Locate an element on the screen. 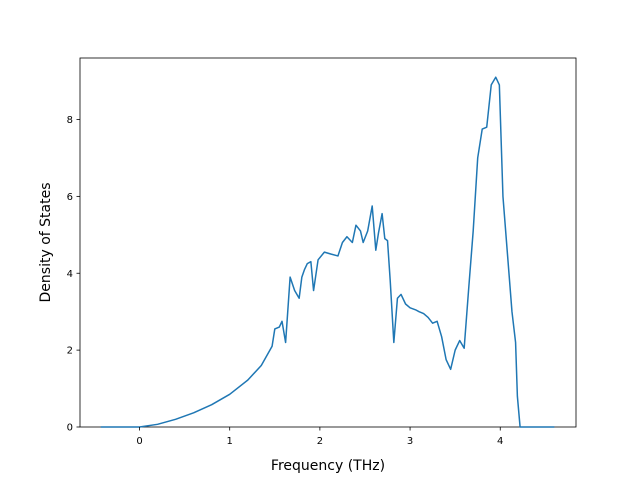 The width and height of the screenshot is (640, 480). x-tick-label: 0 is located at coordinates (139, 441).